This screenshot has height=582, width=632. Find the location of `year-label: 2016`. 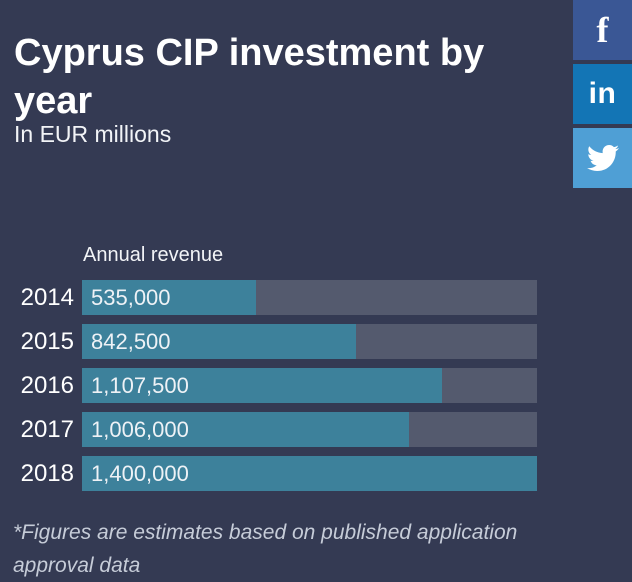

year-label: 2016 is located at coordinates (47, 385).